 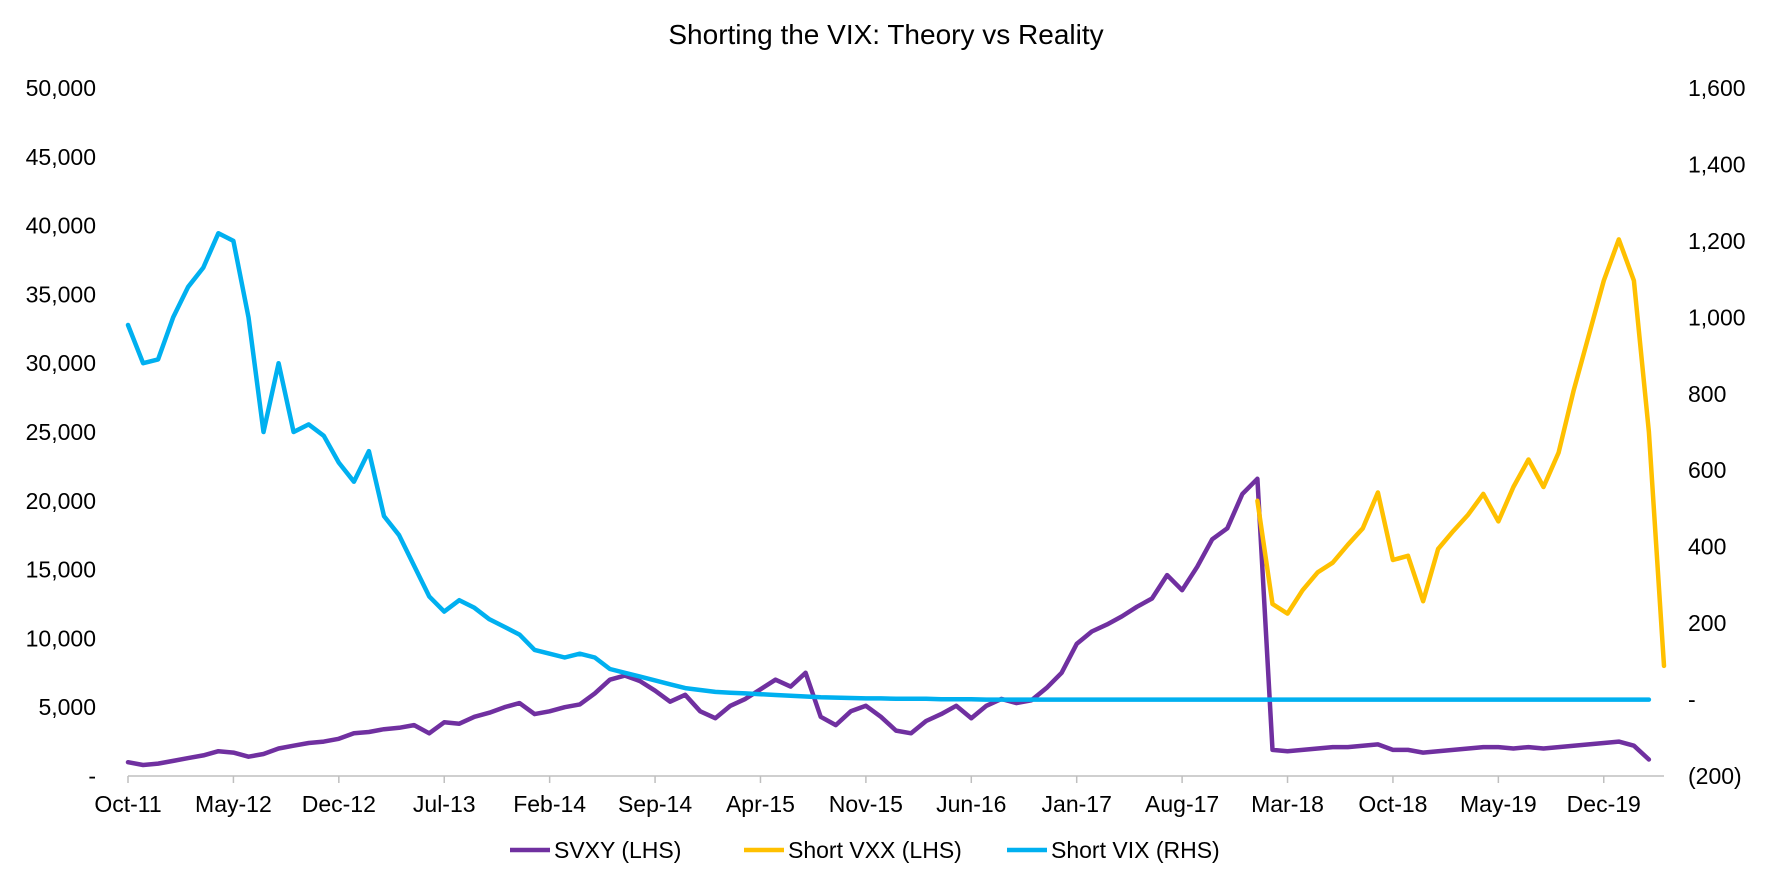 What do you see at coordinates (1182, 804) in the screenshot?
I see `x-tick-label: Aug-17` at bounding box center [1182, 804].